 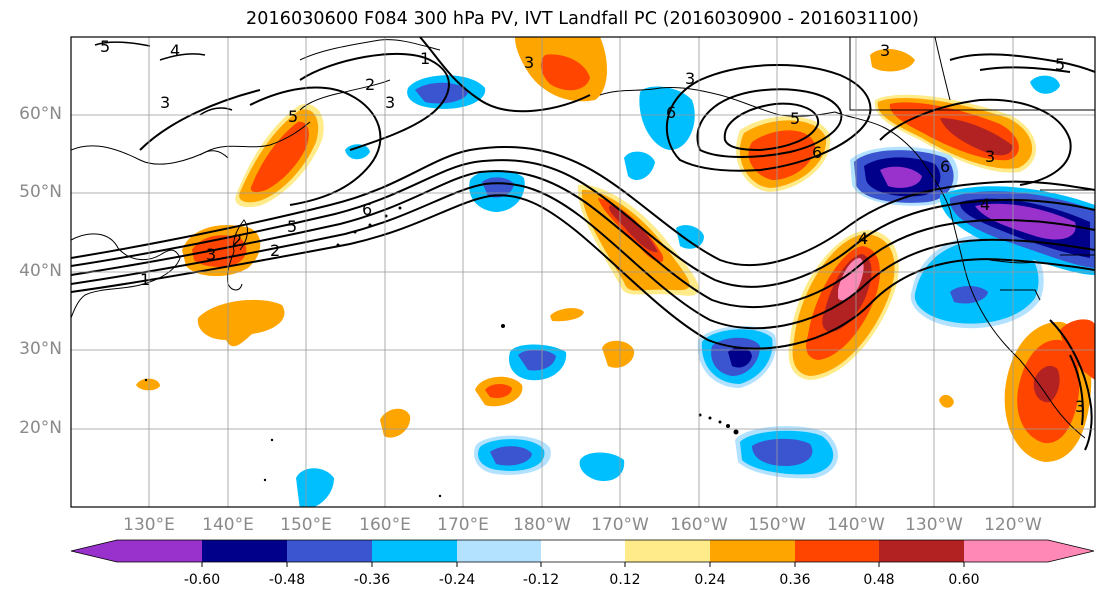 I want to click on longitude-label: 150°W, so click(x=777, y=525).